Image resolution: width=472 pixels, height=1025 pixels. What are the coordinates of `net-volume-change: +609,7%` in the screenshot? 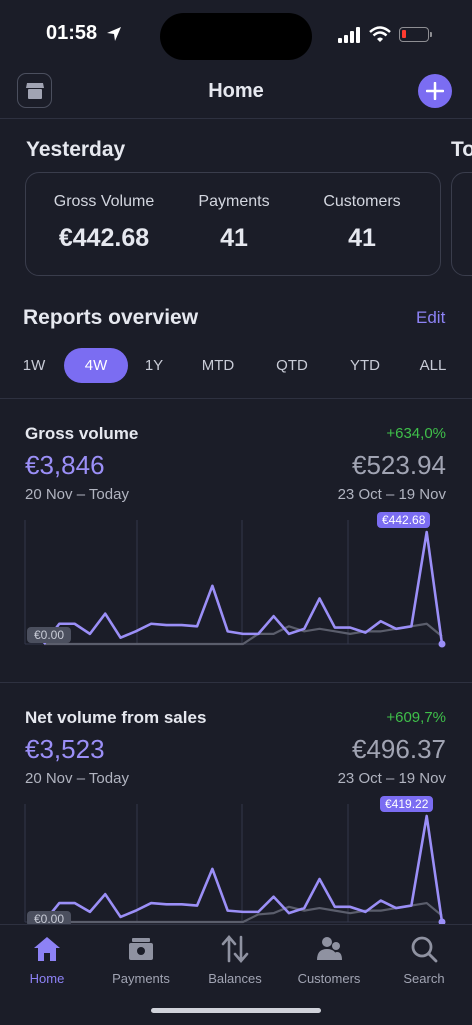 It's located at (416, 717).